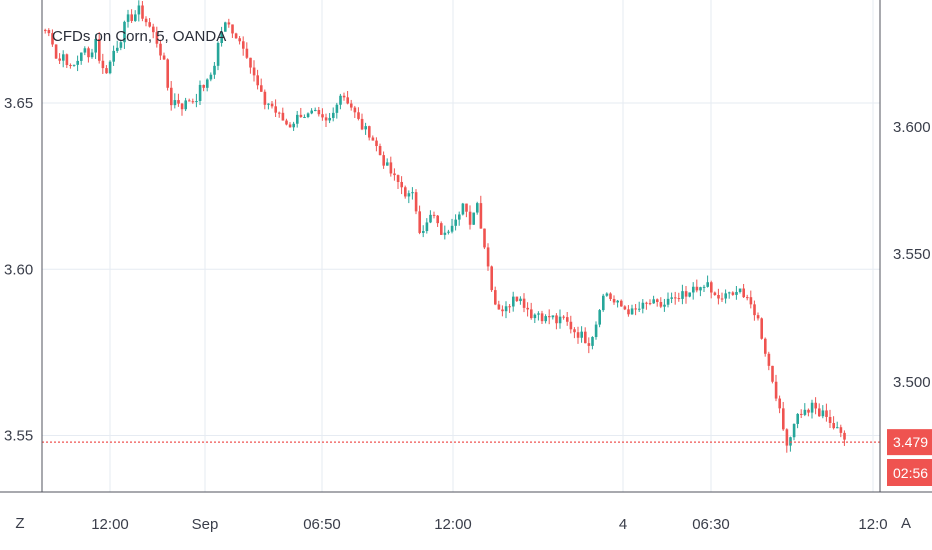 The width and height of the screenshot is (932, 550). I want to click on left-tick-label: 3.55, so click(18, 435).